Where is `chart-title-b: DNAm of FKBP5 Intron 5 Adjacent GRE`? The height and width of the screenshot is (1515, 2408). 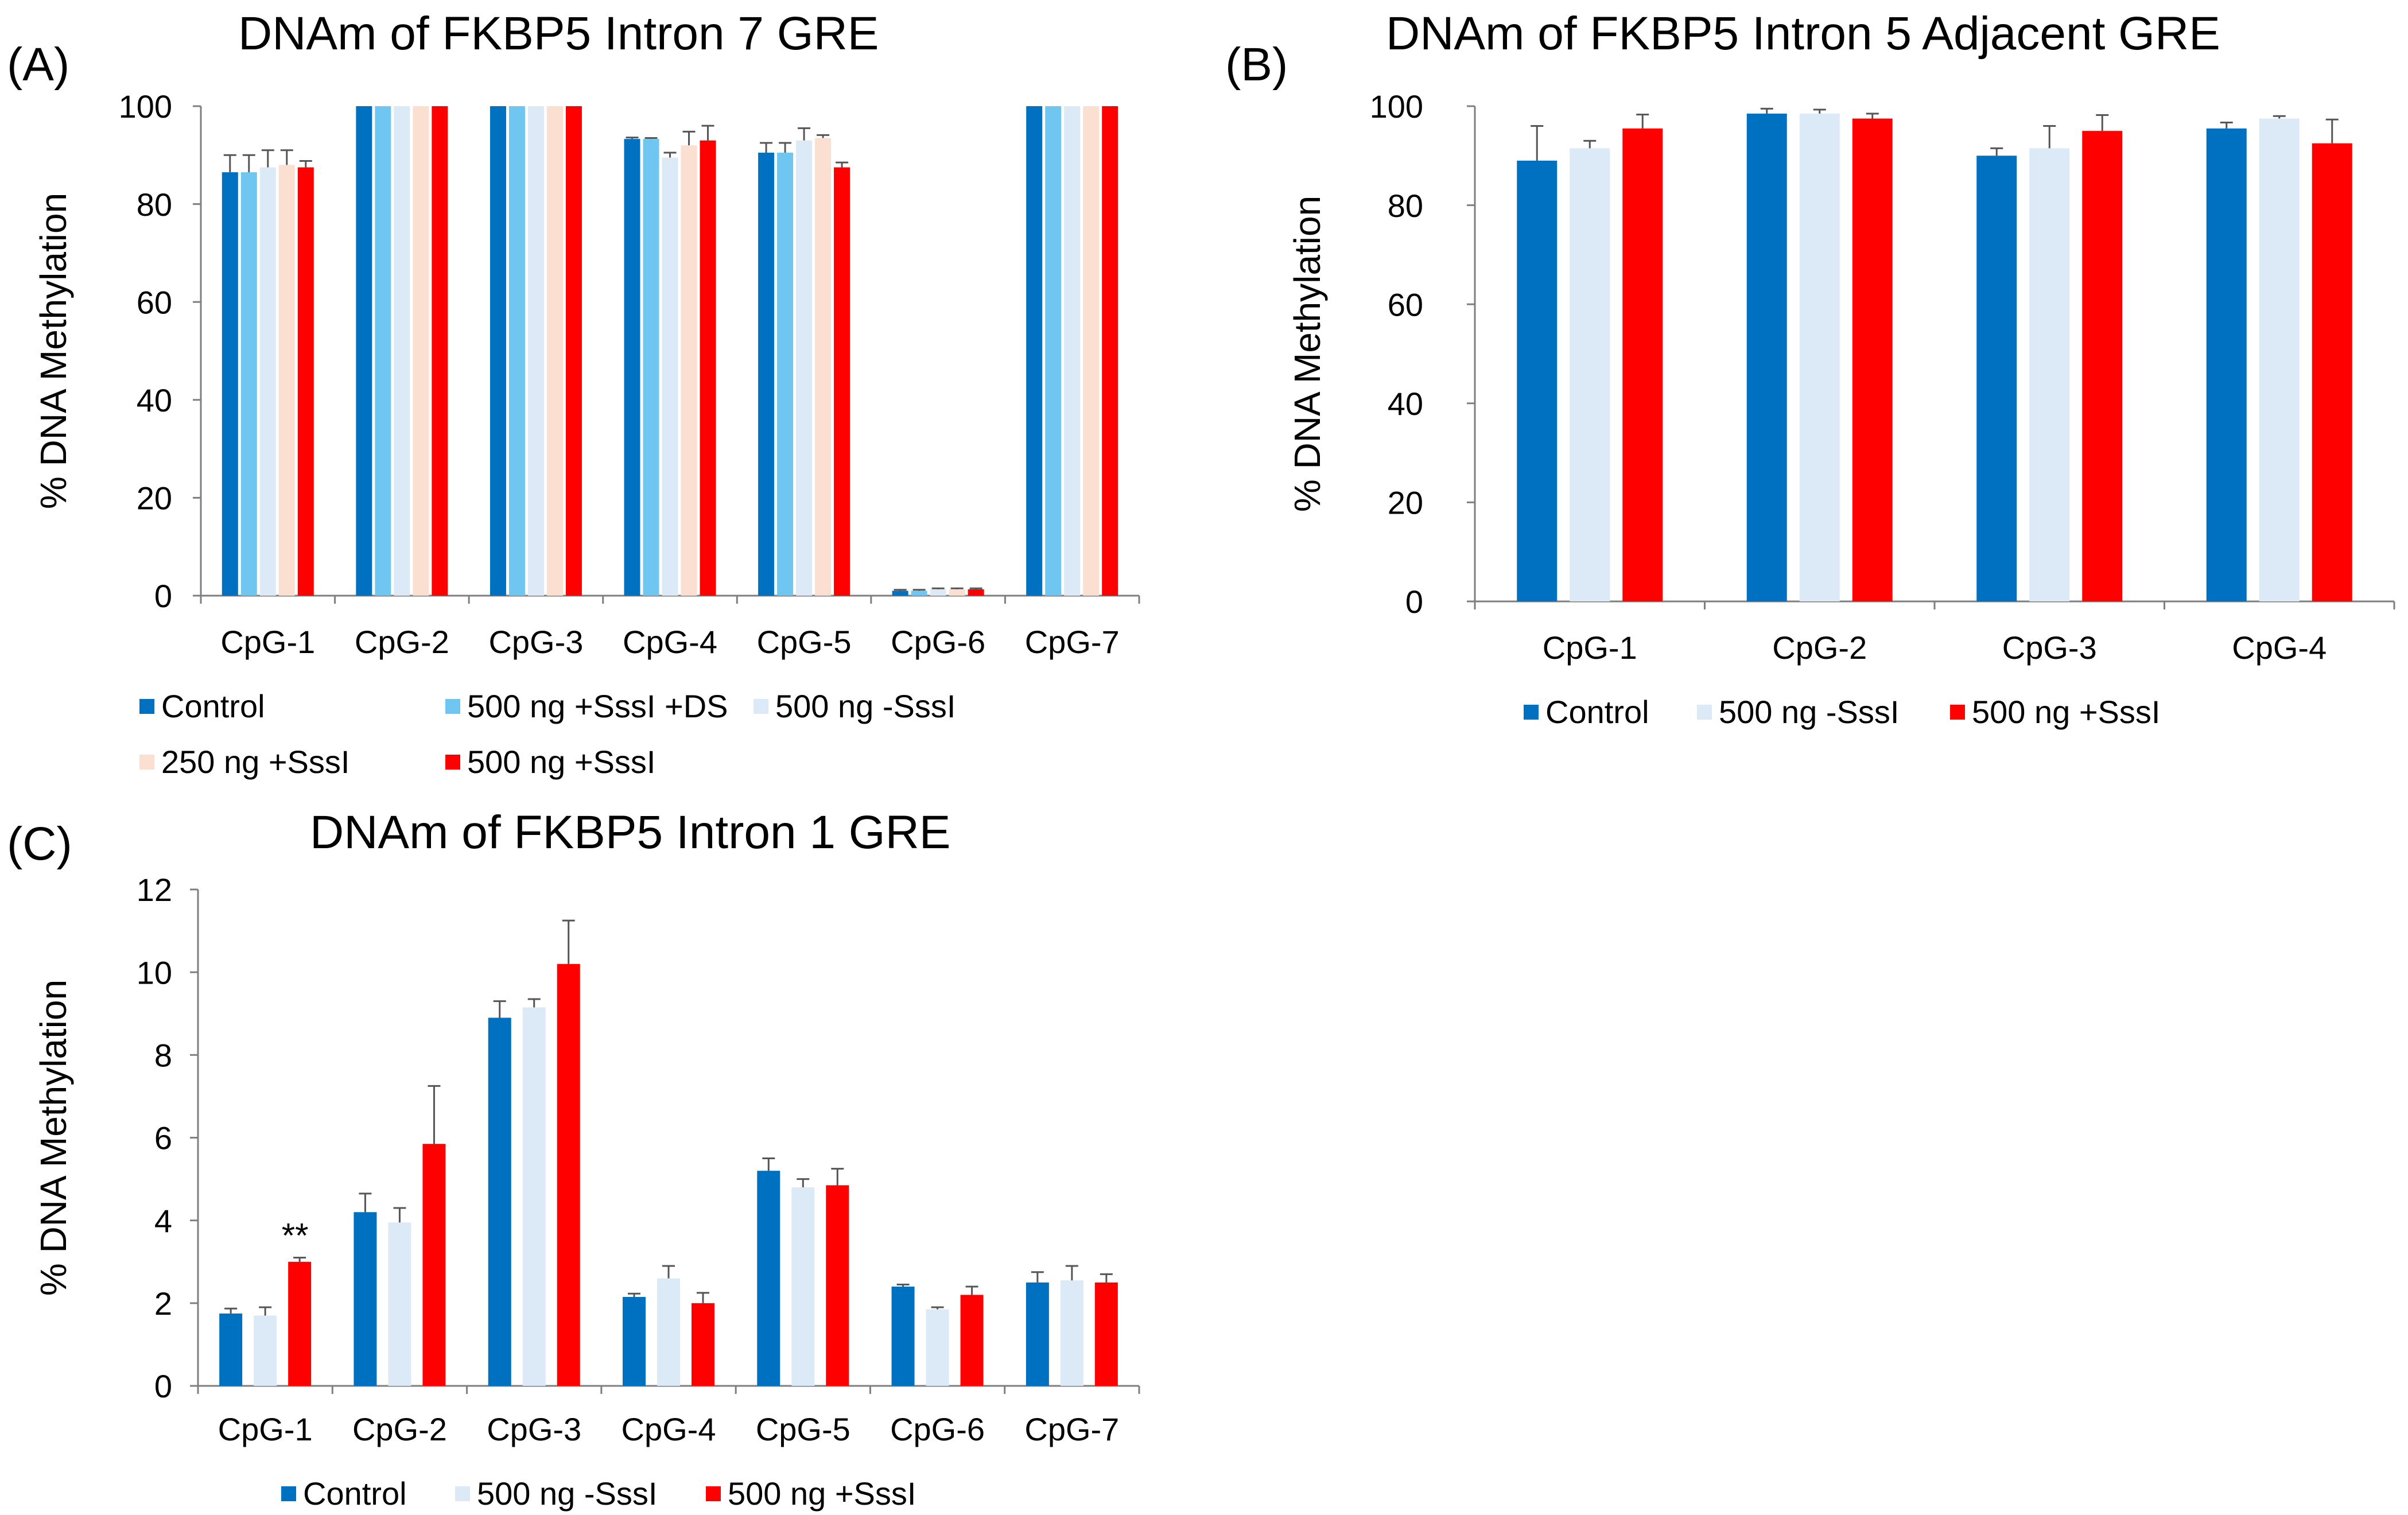 chart-title-b: DNAm of FKBP5 Intron 5 Adjacent GRE is located at coordinates (1803, 33).